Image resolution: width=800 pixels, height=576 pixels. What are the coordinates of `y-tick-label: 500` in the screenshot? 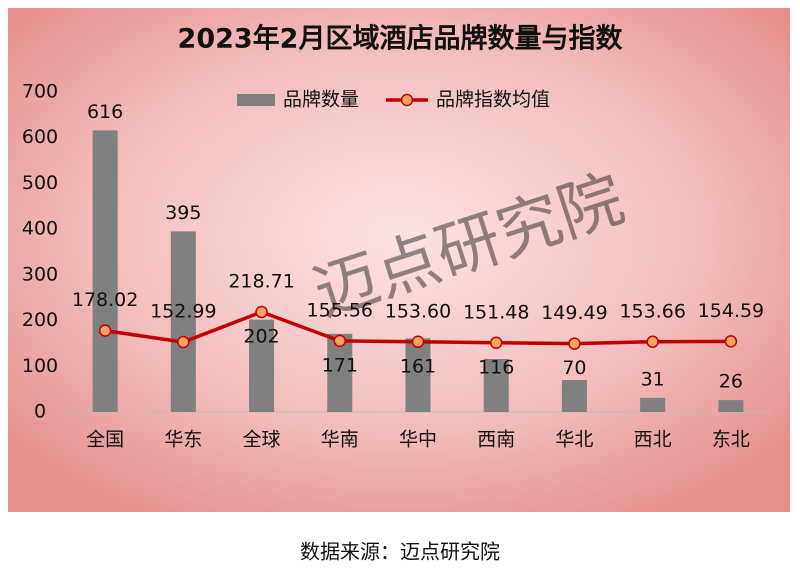 It's located at (40, 183).